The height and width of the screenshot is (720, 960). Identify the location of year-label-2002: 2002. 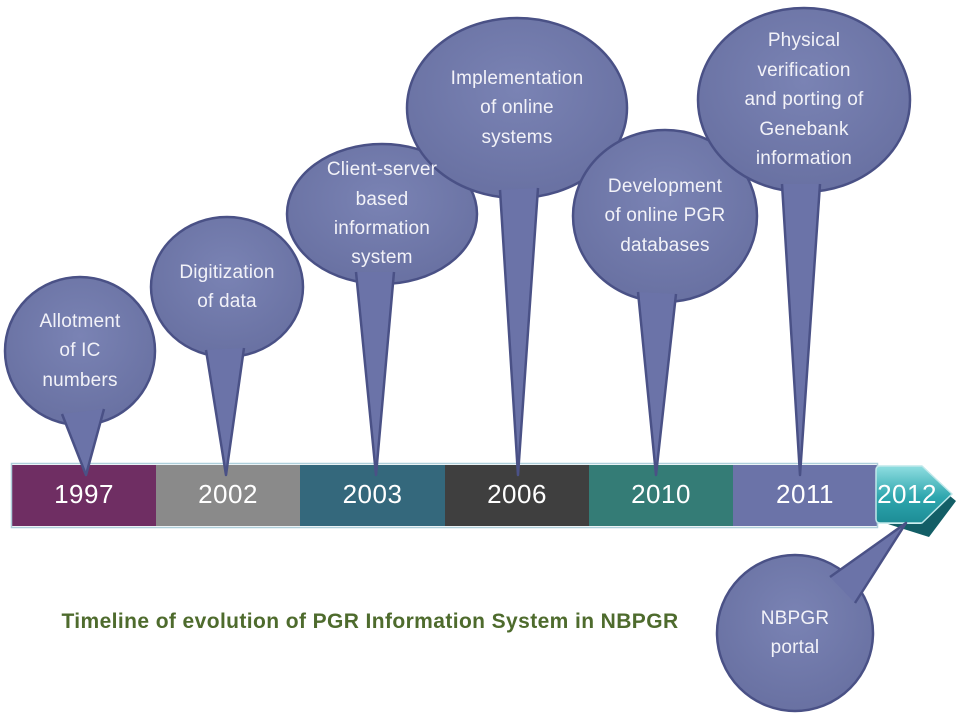
(228, 494).